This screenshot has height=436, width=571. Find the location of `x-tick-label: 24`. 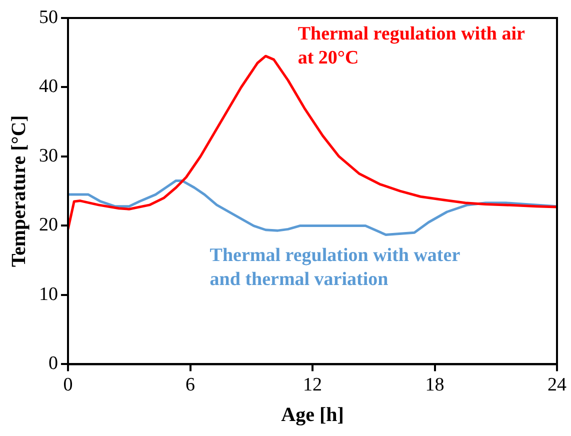

x-tick-label: 24 is located at coordinates (557, 385).